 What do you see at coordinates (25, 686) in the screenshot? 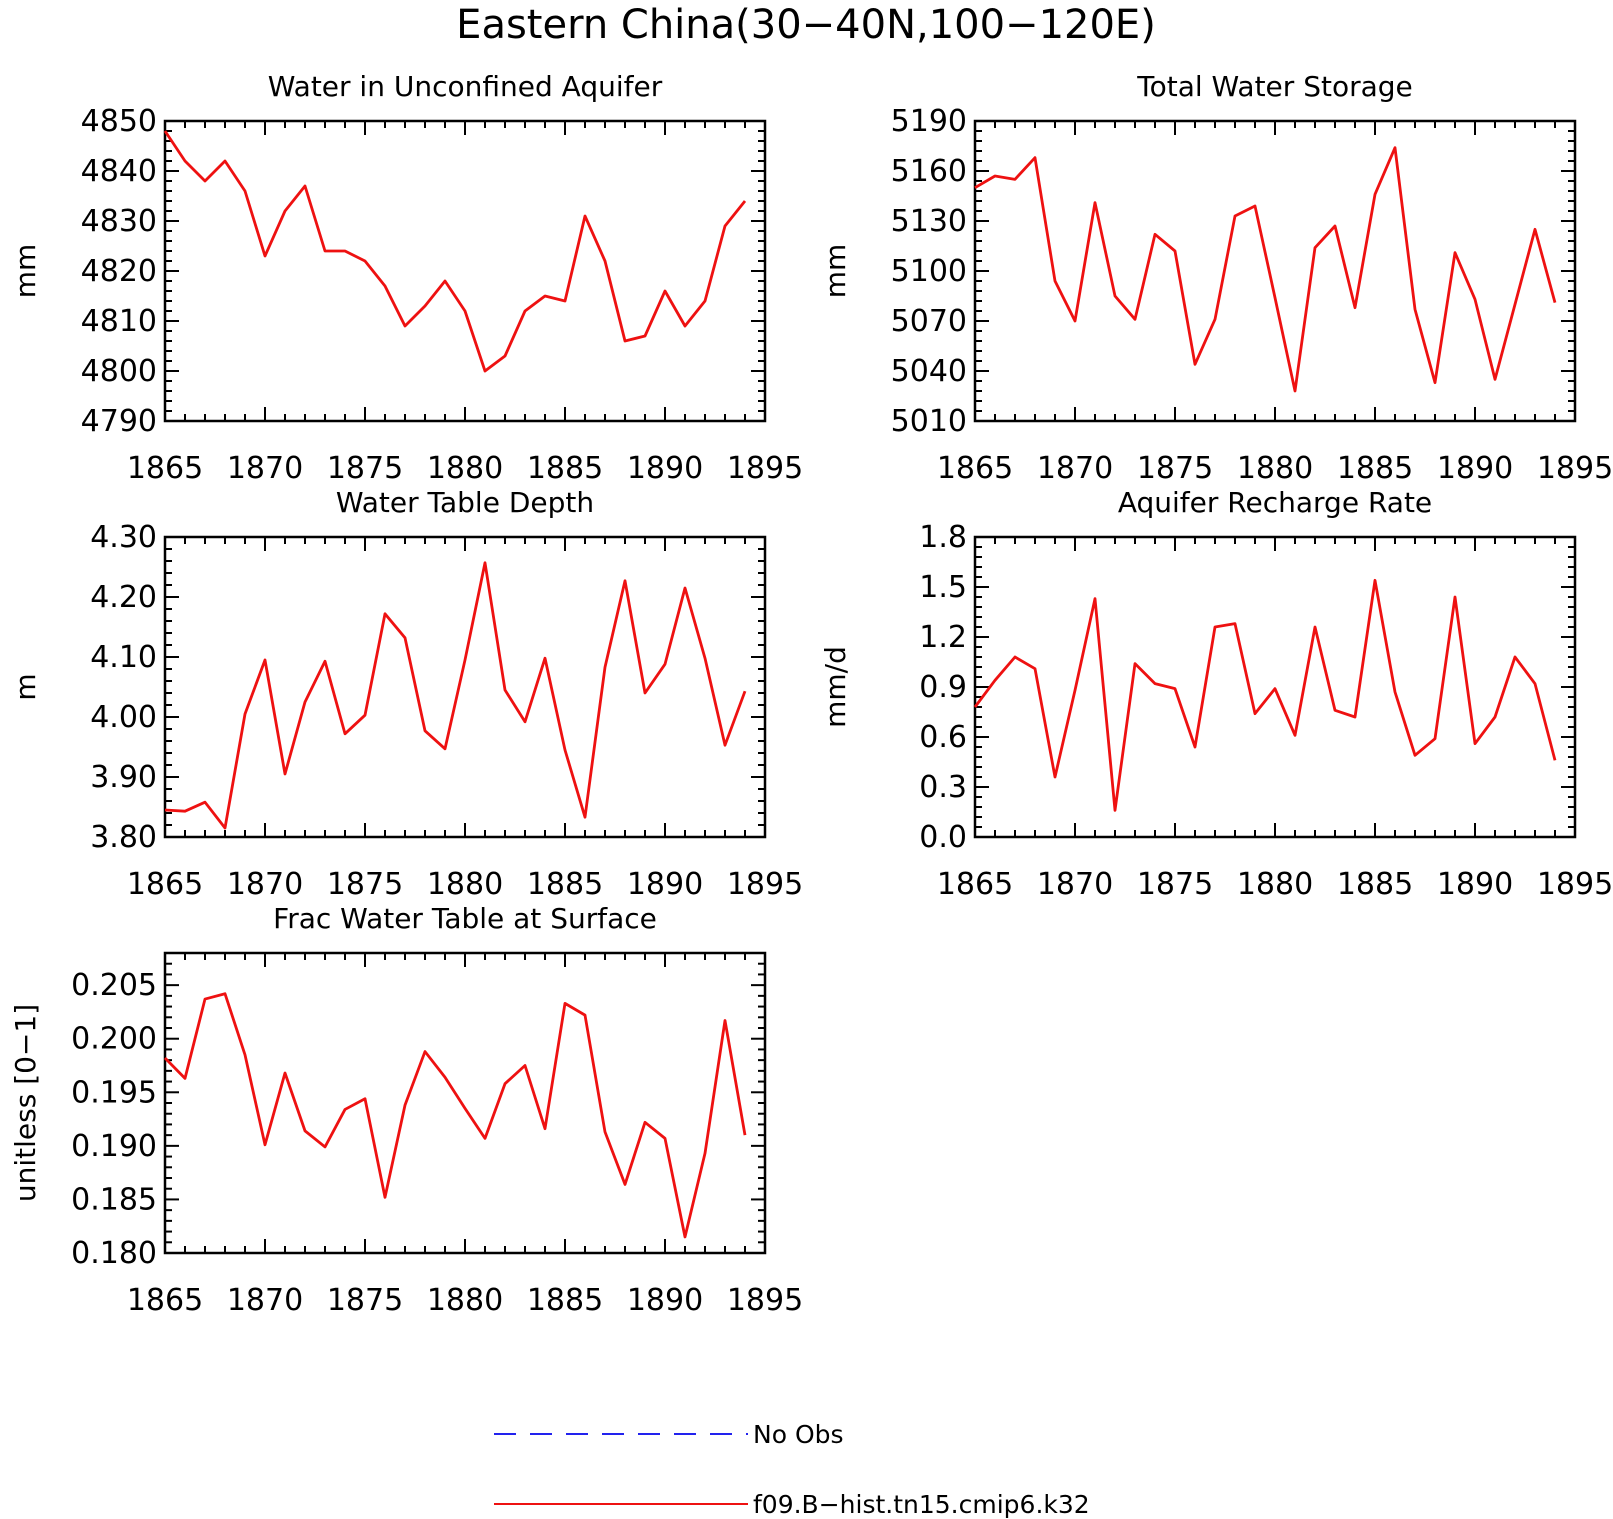
I see `ylabel-water-table-depth: m` at bounding box center [25, 686].